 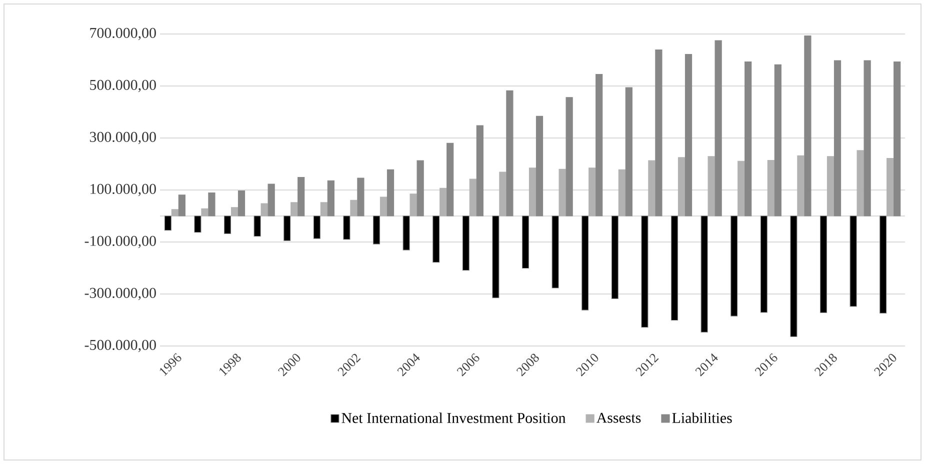 I want to click on y-tick-label: -300.000,00, so click(x=120, y=294).